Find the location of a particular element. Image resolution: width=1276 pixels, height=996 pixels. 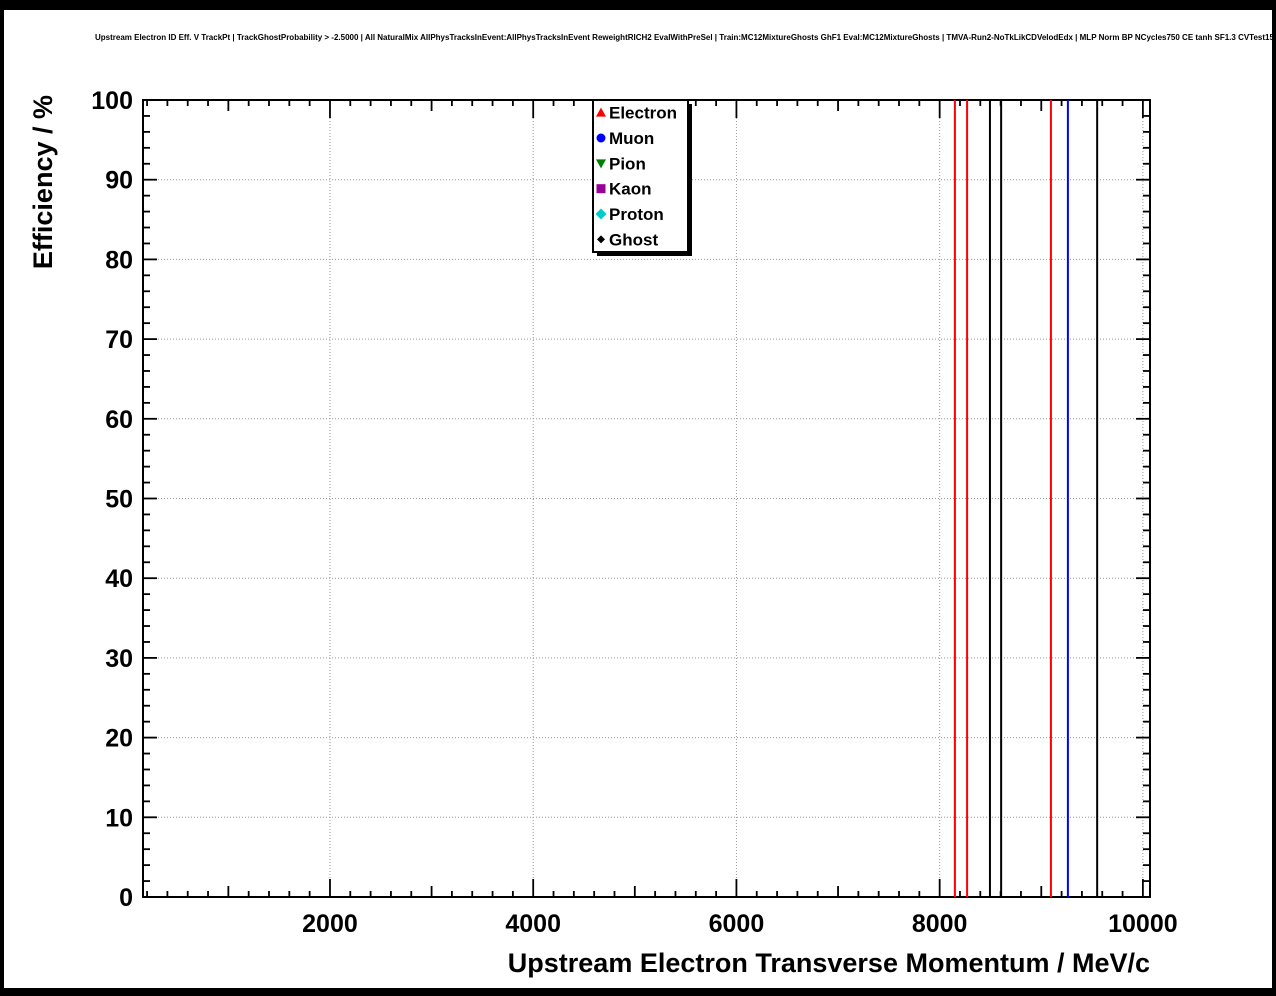

x-tick-label: 4000 is located at coordinates (533, 924).